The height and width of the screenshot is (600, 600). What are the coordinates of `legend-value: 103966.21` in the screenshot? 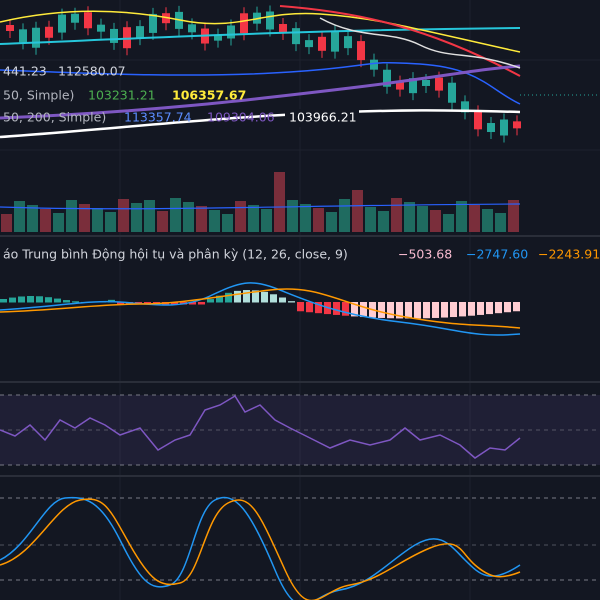 It's located at (323, 117).